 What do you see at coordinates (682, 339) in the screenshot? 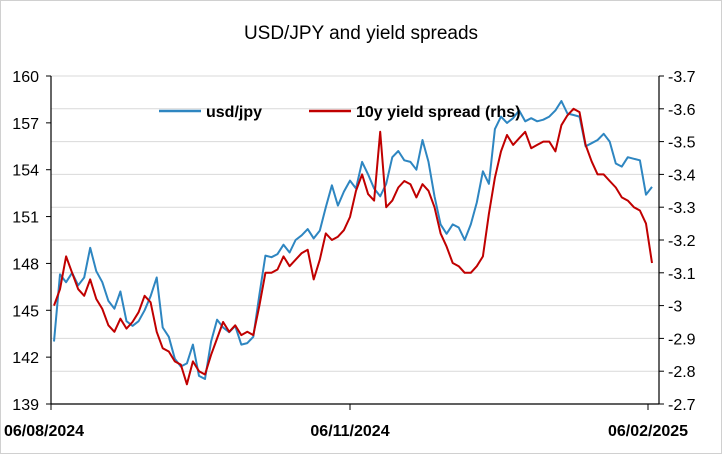
I see `right-tick-label: -2.9` at bounding box center [682, 339].